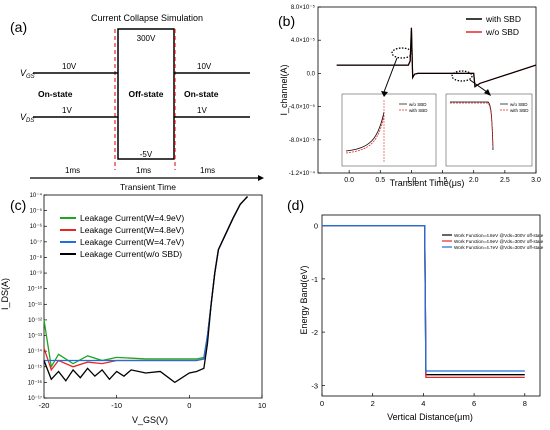  What do you see at coordinates (36, 257) in the screenshot?
I see `panel-c-ytick-label: 10⁻⁸` at bounding box center [36, 257].